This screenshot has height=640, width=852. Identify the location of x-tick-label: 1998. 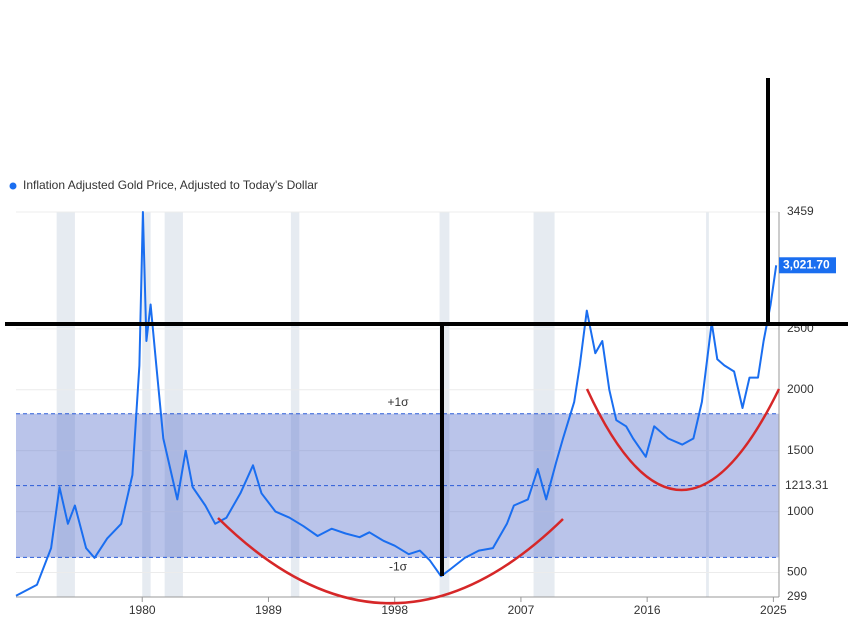
(394, 610).